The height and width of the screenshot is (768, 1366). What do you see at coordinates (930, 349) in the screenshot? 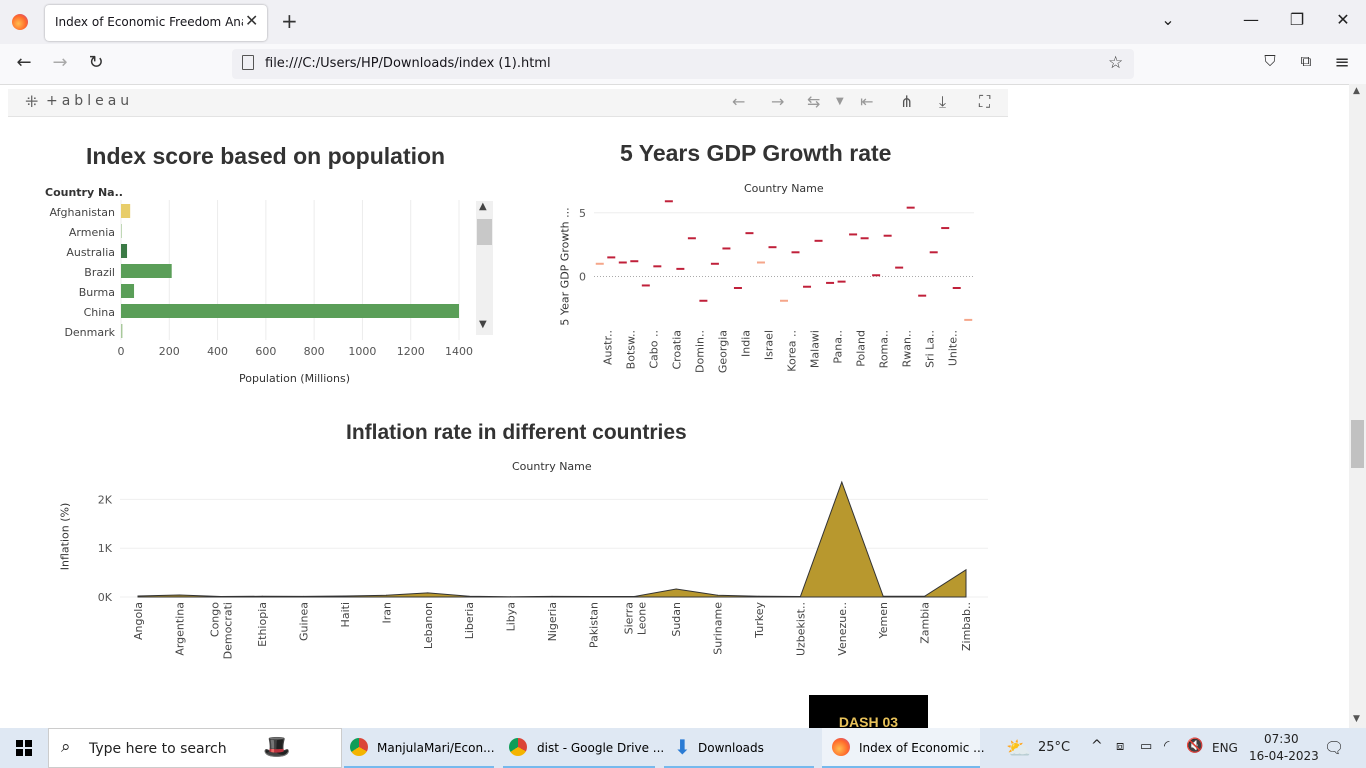
I see `x-tick-label: Sri La..` at bounding box center [930, 349].